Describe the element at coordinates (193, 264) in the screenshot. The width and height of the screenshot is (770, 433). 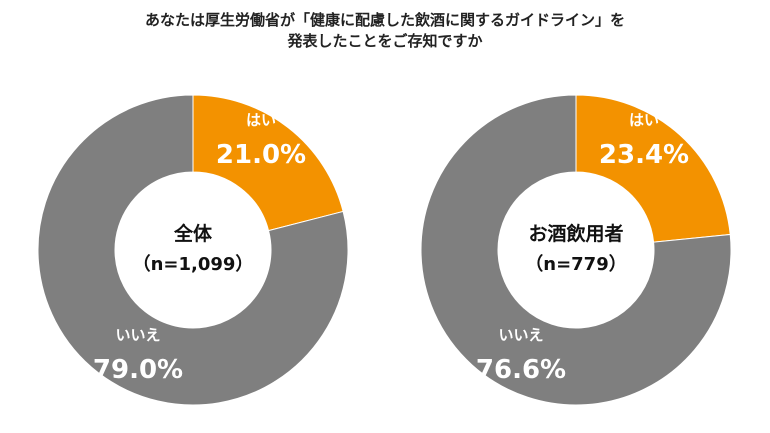
I see `center-sublabel: （n=1,099）` at that location.